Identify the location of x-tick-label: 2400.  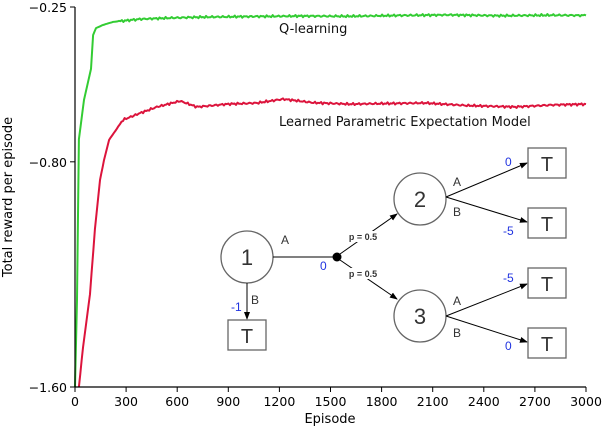
(484, 401).